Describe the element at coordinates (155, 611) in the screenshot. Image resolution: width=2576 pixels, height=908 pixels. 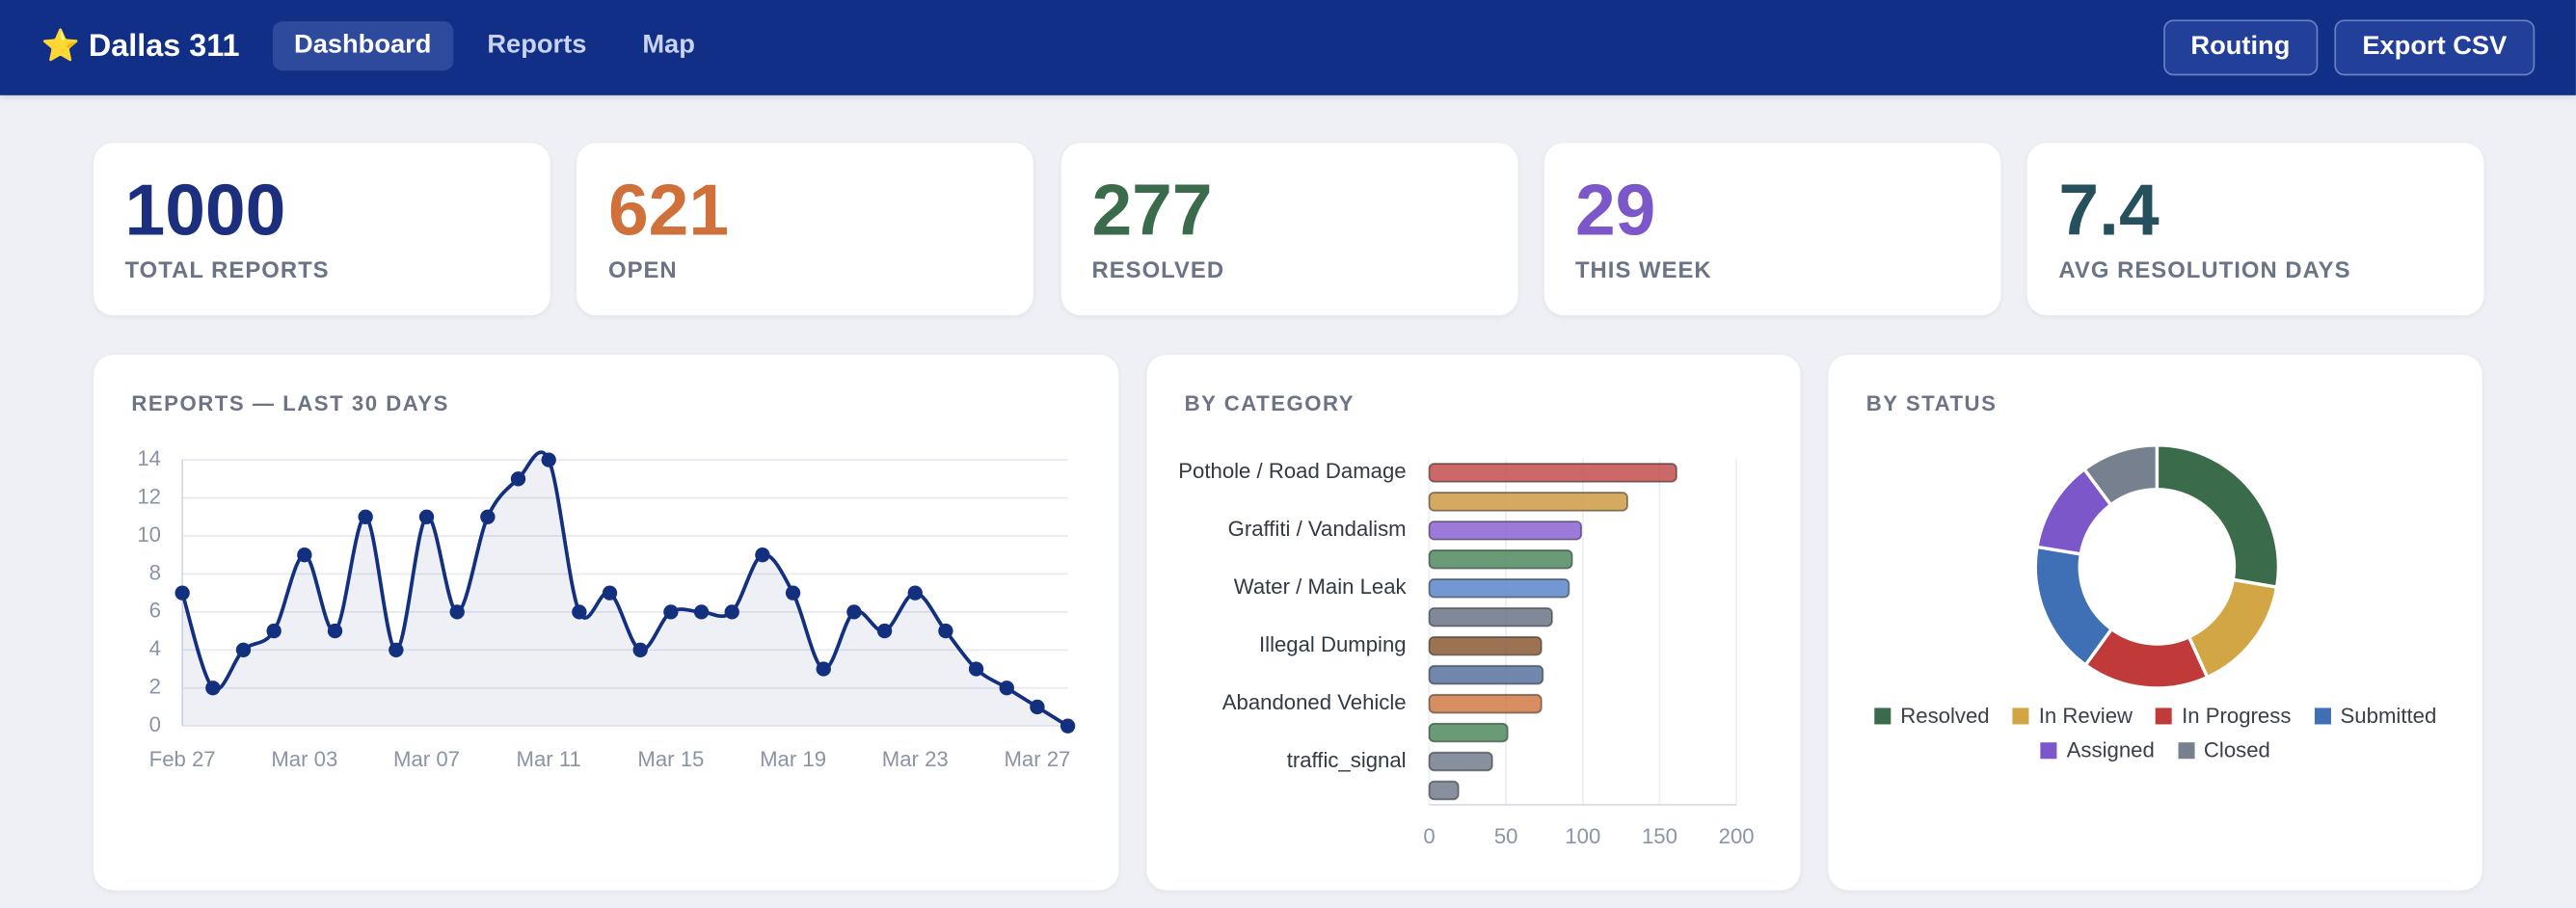
I see `y-tick-label: 6` at that location.